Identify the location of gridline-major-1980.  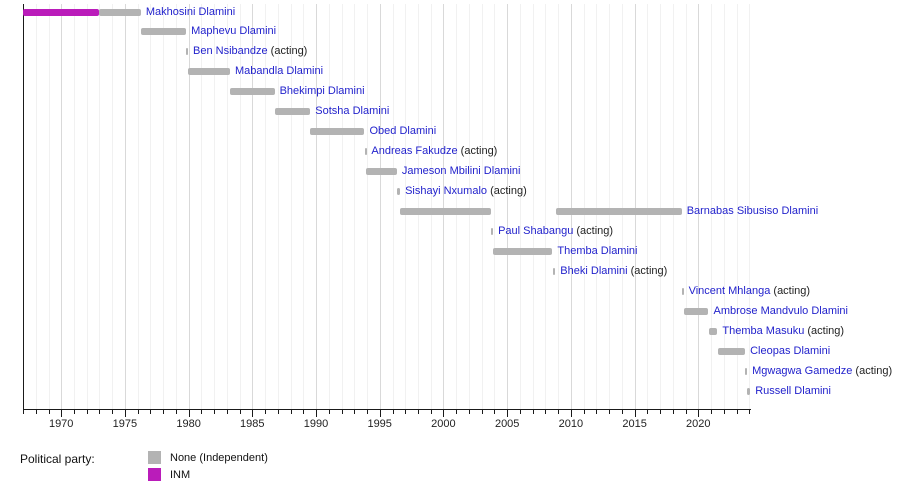
(189, 206).